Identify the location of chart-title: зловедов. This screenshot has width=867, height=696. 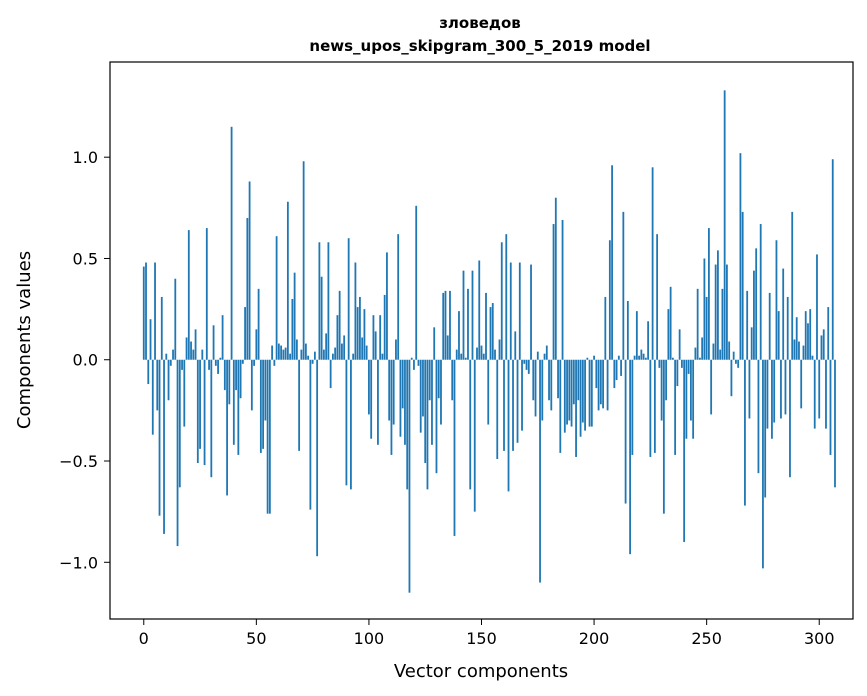
(480, 23).